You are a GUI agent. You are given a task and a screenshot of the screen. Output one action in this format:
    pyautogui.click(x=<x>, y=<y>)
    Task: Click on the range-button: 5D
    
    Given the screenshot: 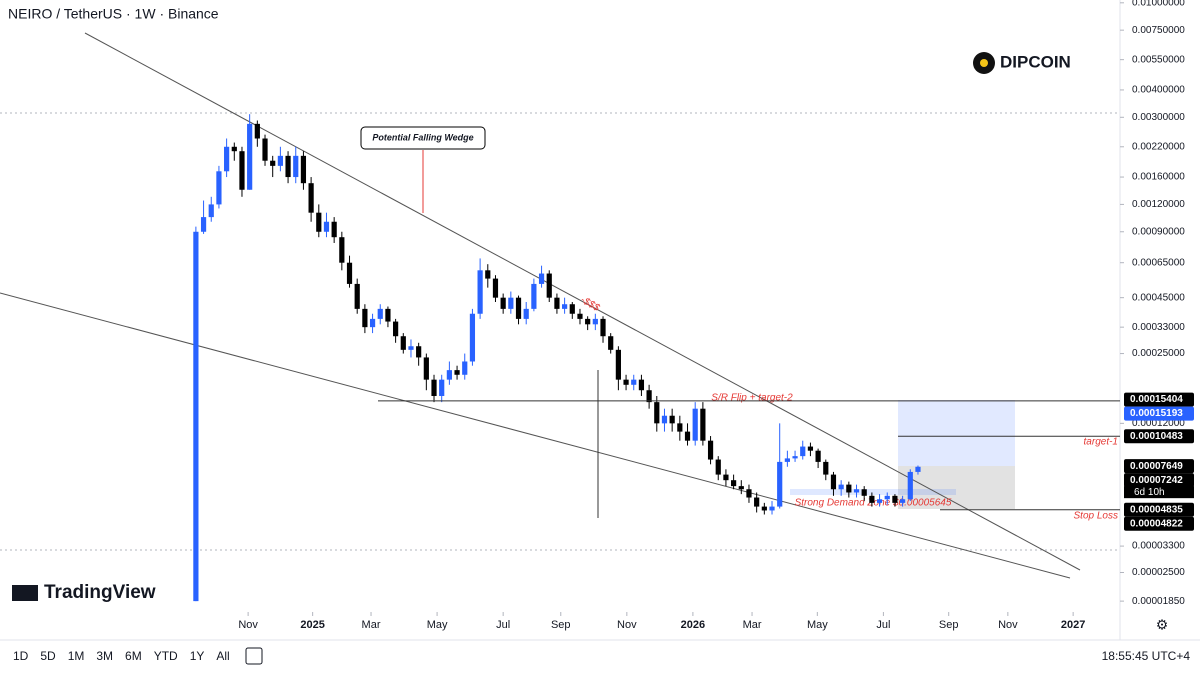 What is the action you would take?
    pyautogui.click(x=48, y=656)
    